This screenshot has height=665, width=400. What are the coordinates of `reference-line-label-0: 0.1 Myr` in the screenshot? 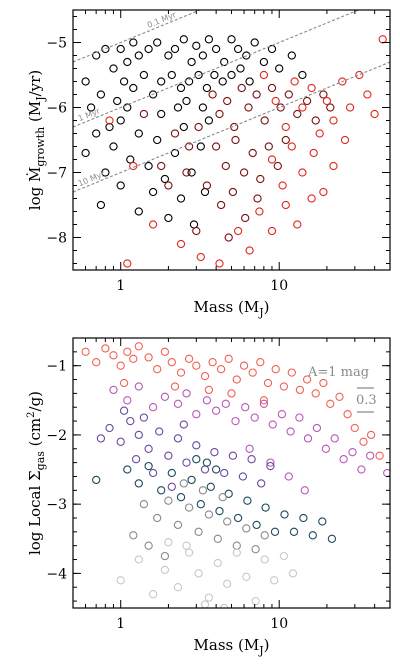 It's located at (162, 20).